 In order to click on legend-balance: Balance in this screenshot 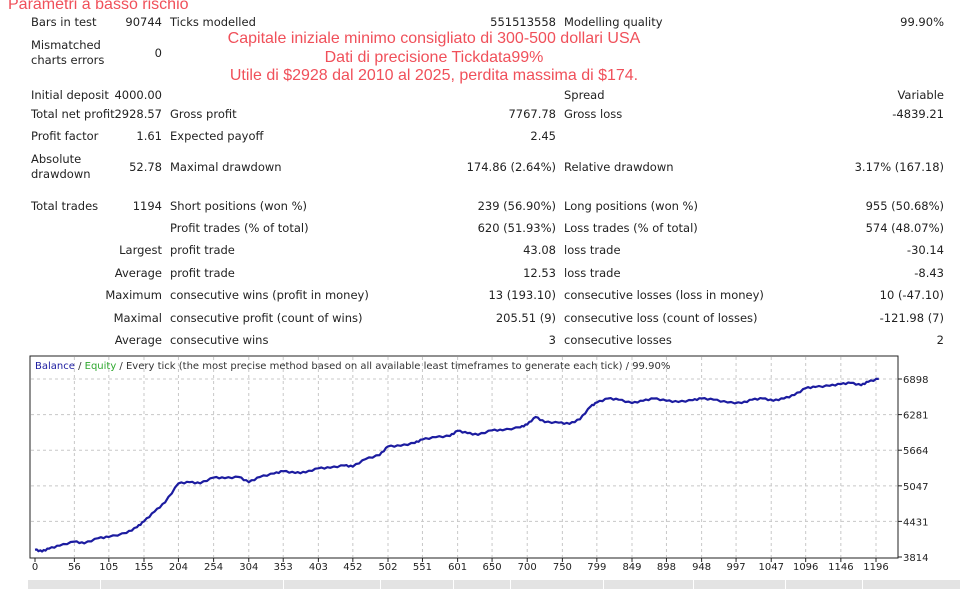, I will do `click(55, 366)`.